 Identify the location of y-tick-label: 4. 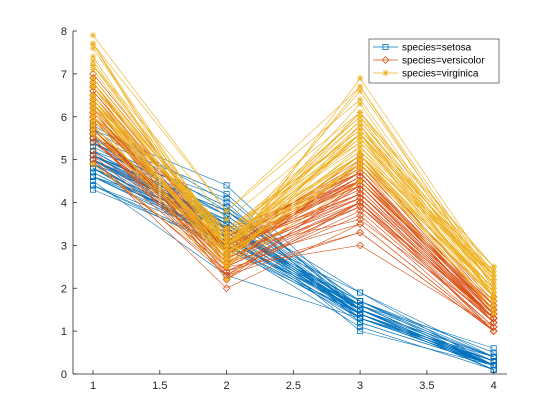
(64, 204).